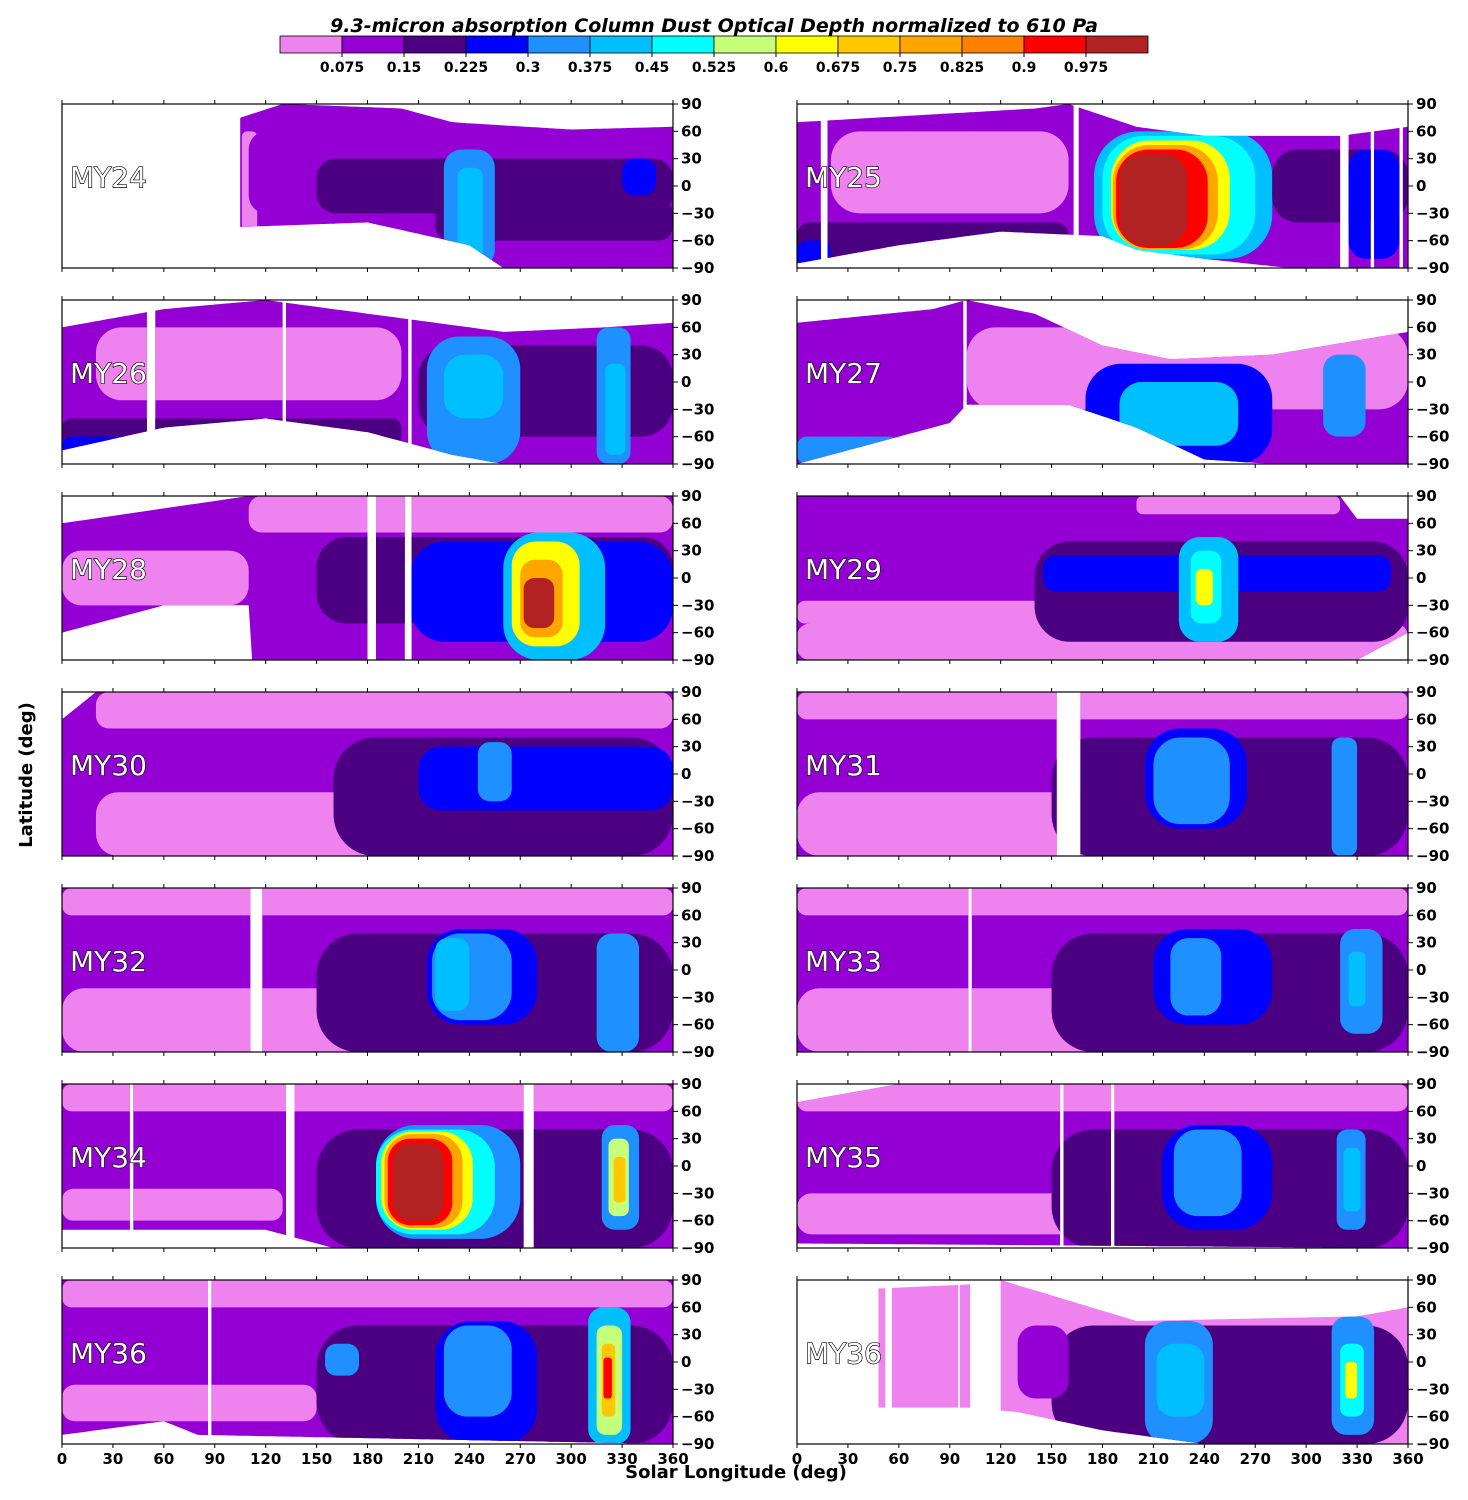  Describe the element at coordinates (843, 373) in the screenshot. I see `year-label: MY27` at that location.